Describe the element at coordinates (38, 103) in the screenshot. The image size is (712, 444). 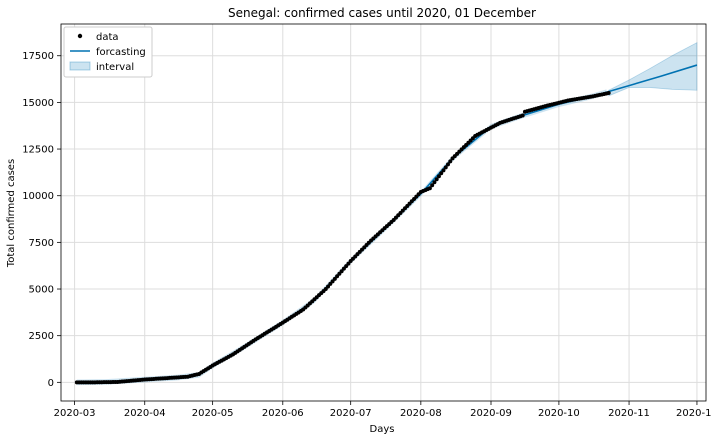
I see `y-tick-label: 15000` at that location.